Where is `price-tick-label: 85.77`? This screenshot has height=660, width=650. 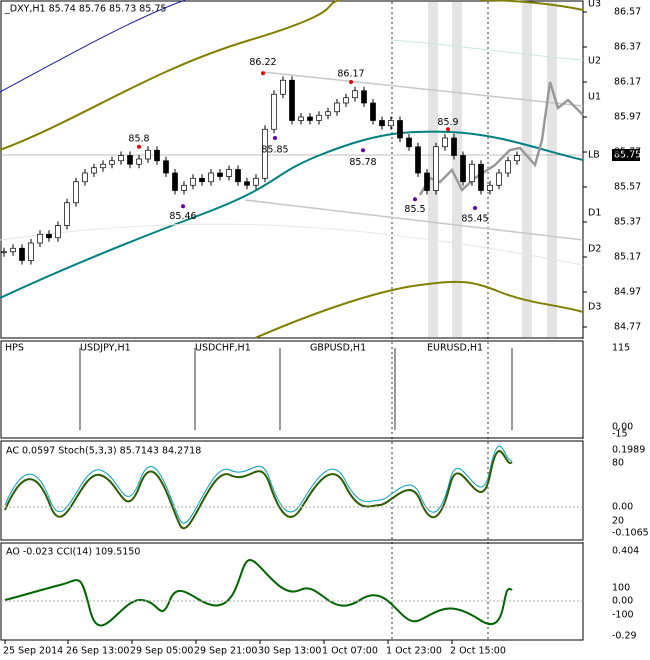 price-tick-label: 85.77 is located at coordinates (627, 152).